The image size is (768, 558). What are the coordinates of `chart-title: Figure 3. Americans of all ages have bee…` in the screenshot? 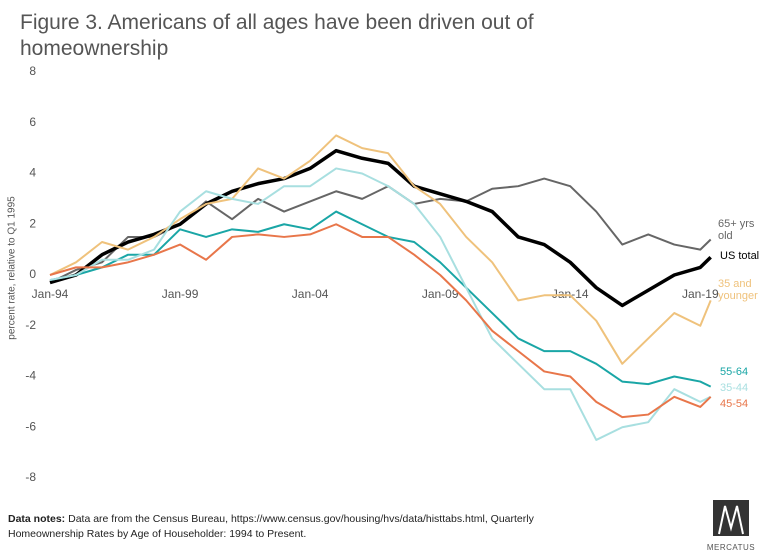 It's located at (277, 35).